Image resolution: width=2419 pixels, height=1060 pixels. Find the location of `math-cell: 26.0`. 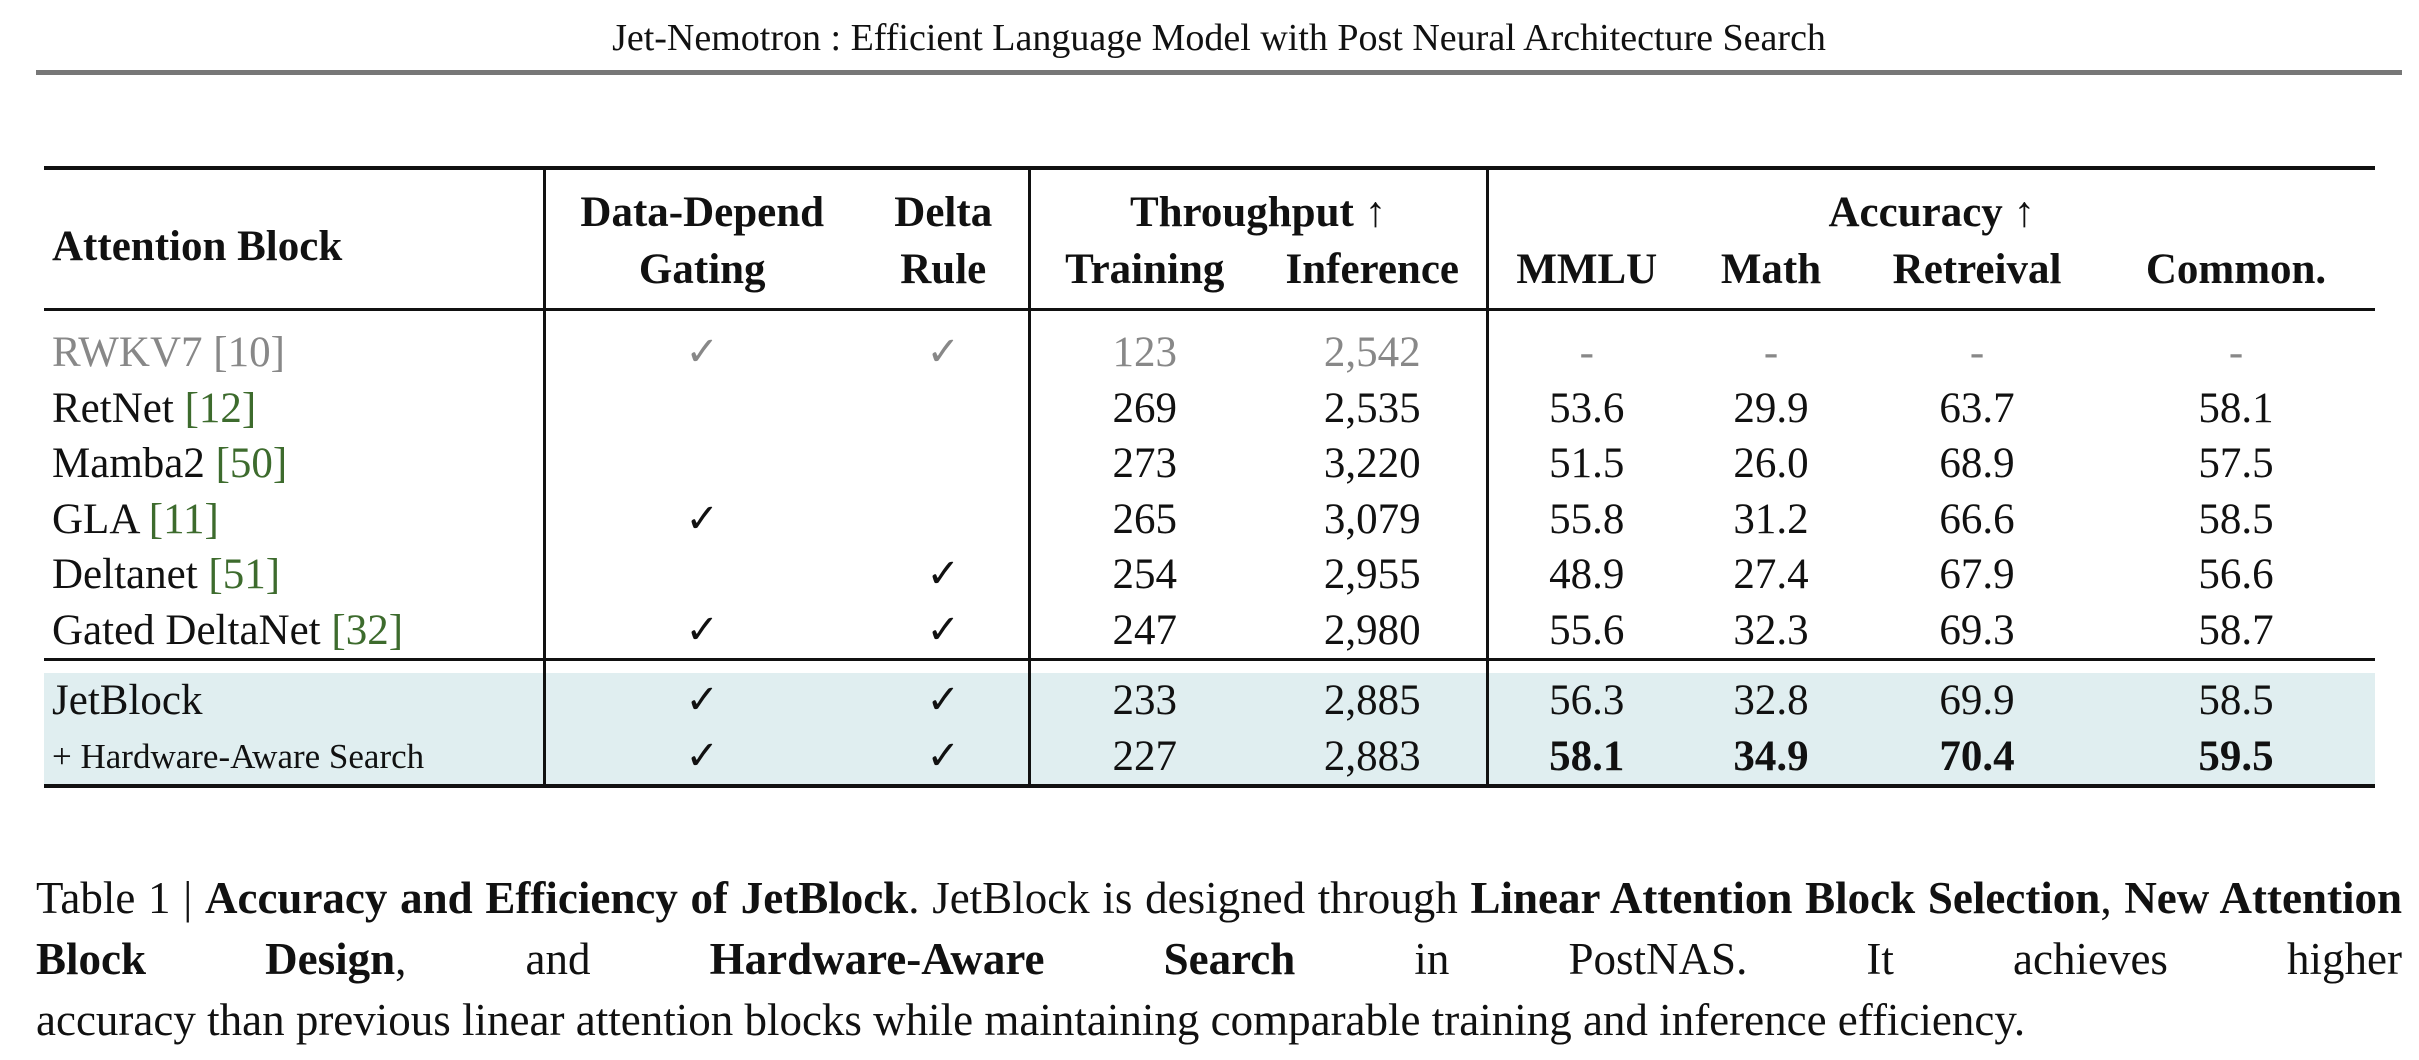

math-cell: 26.0 is located at coordinates (1771, 463).